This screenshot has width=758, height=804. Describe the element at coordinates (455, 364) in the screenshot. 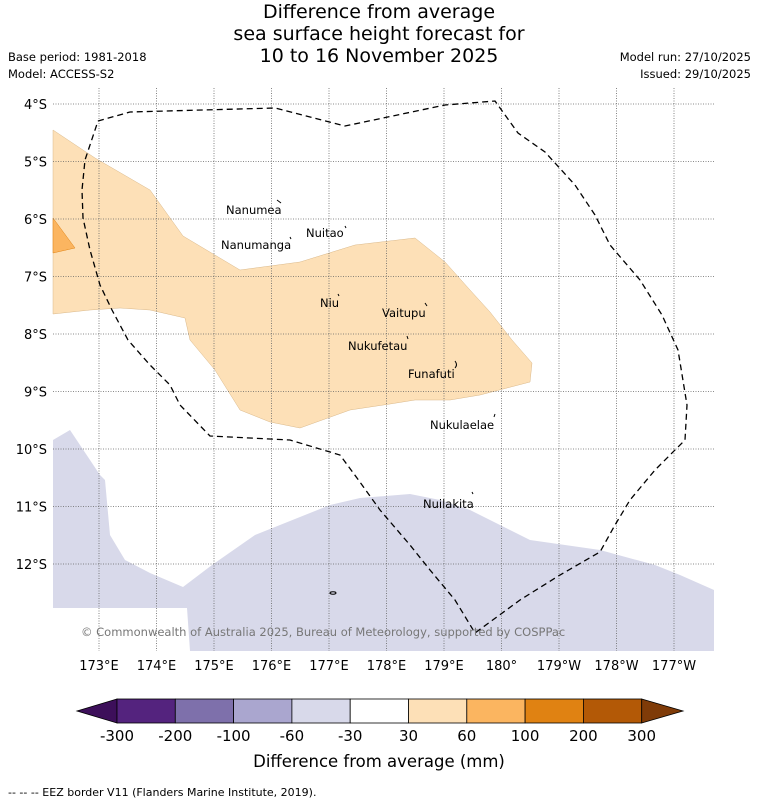

I see `island-funafuti-marker` at that location.